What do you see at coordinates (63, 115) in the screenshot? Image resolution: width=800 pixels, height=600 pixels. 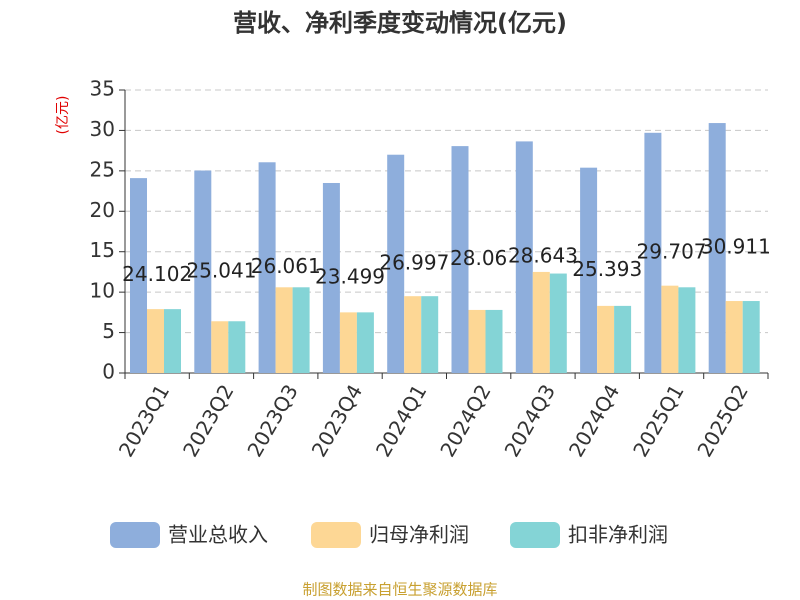 I see `y-axis-label: (亿元)` at bounding box center [63, 115].